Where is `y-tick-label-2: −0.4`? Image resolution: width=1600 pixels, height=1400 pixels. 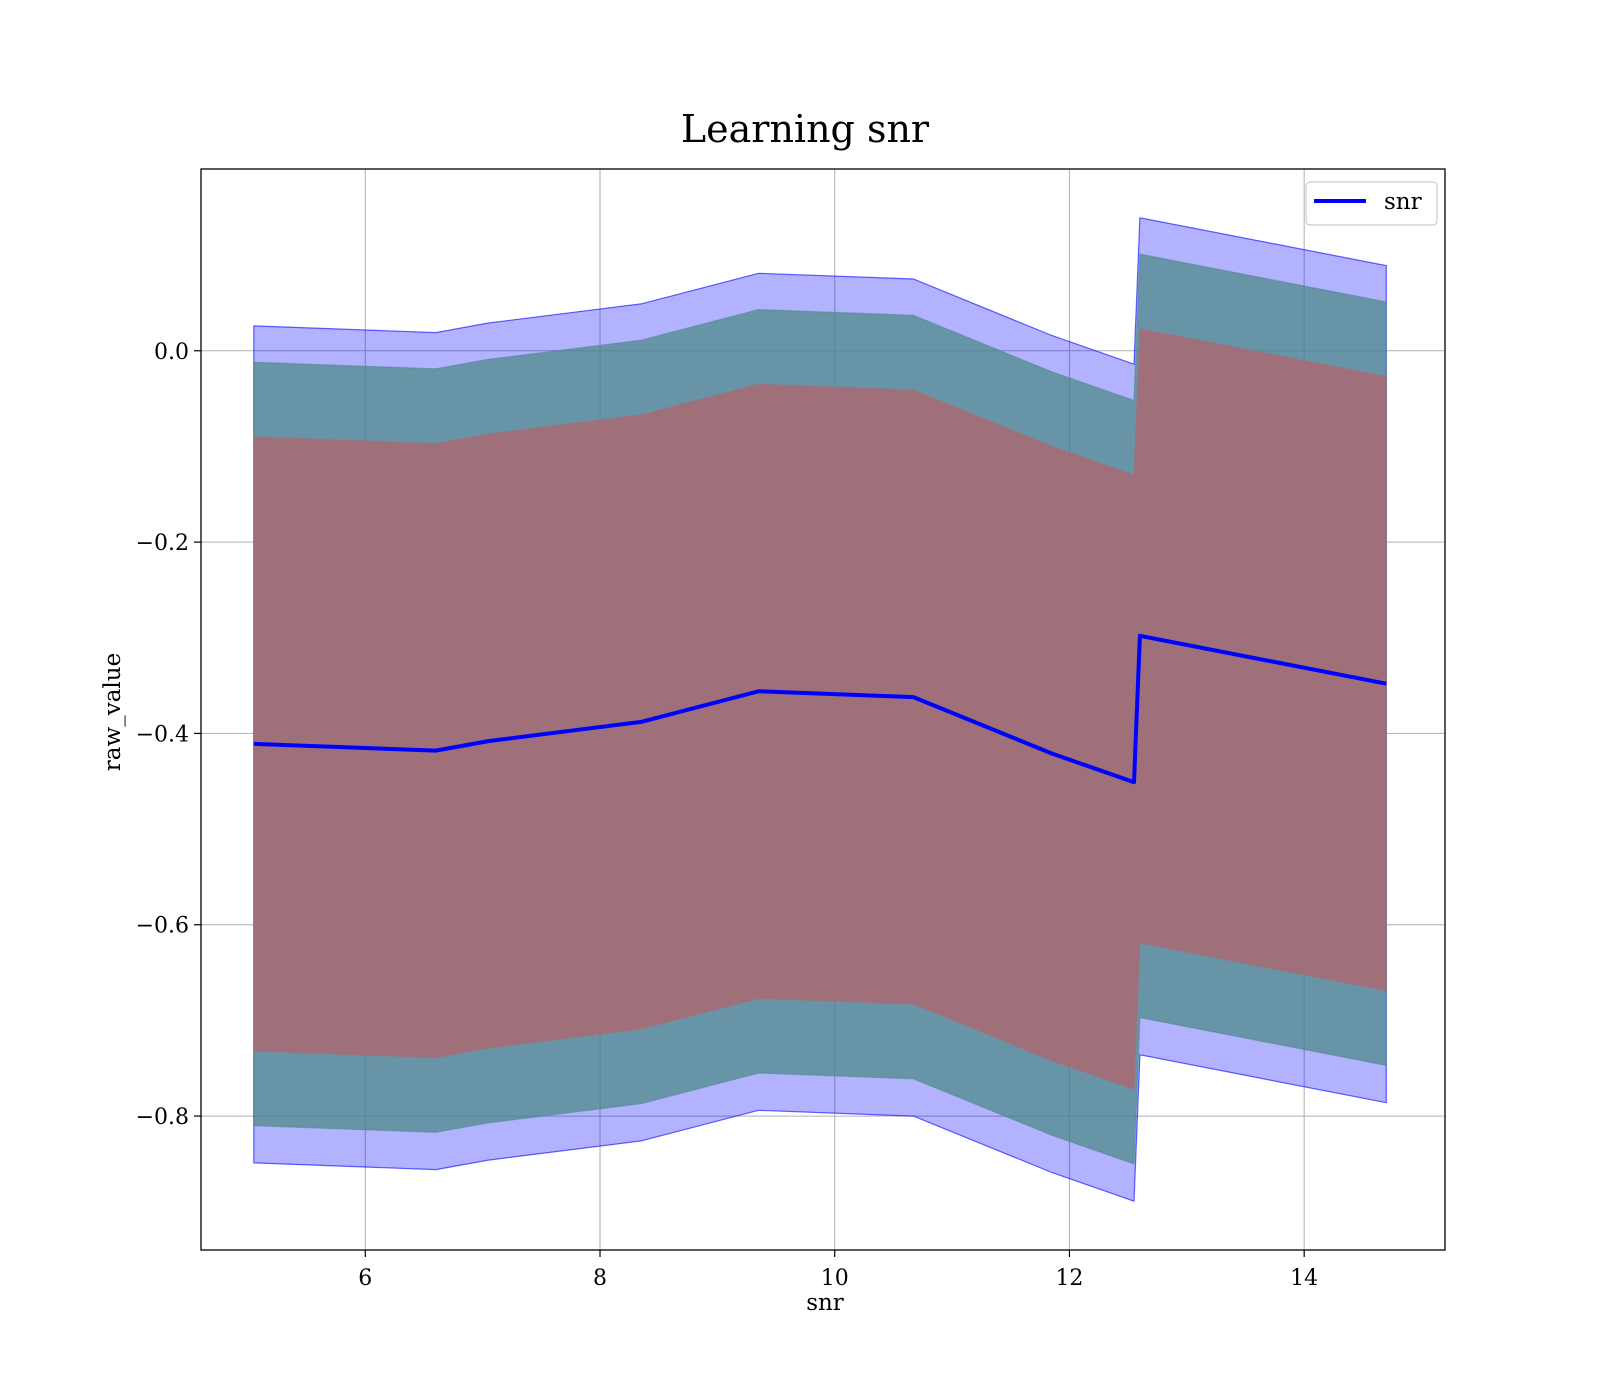
y-tick-label-2: −0.4 is located at coordinates (162, 734).